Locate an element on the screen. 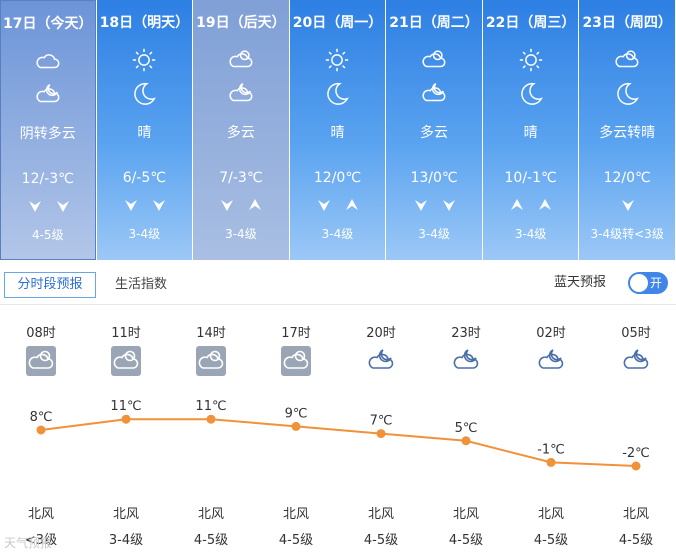  temp-label: 11℃ is located at coordinates (210, 406).